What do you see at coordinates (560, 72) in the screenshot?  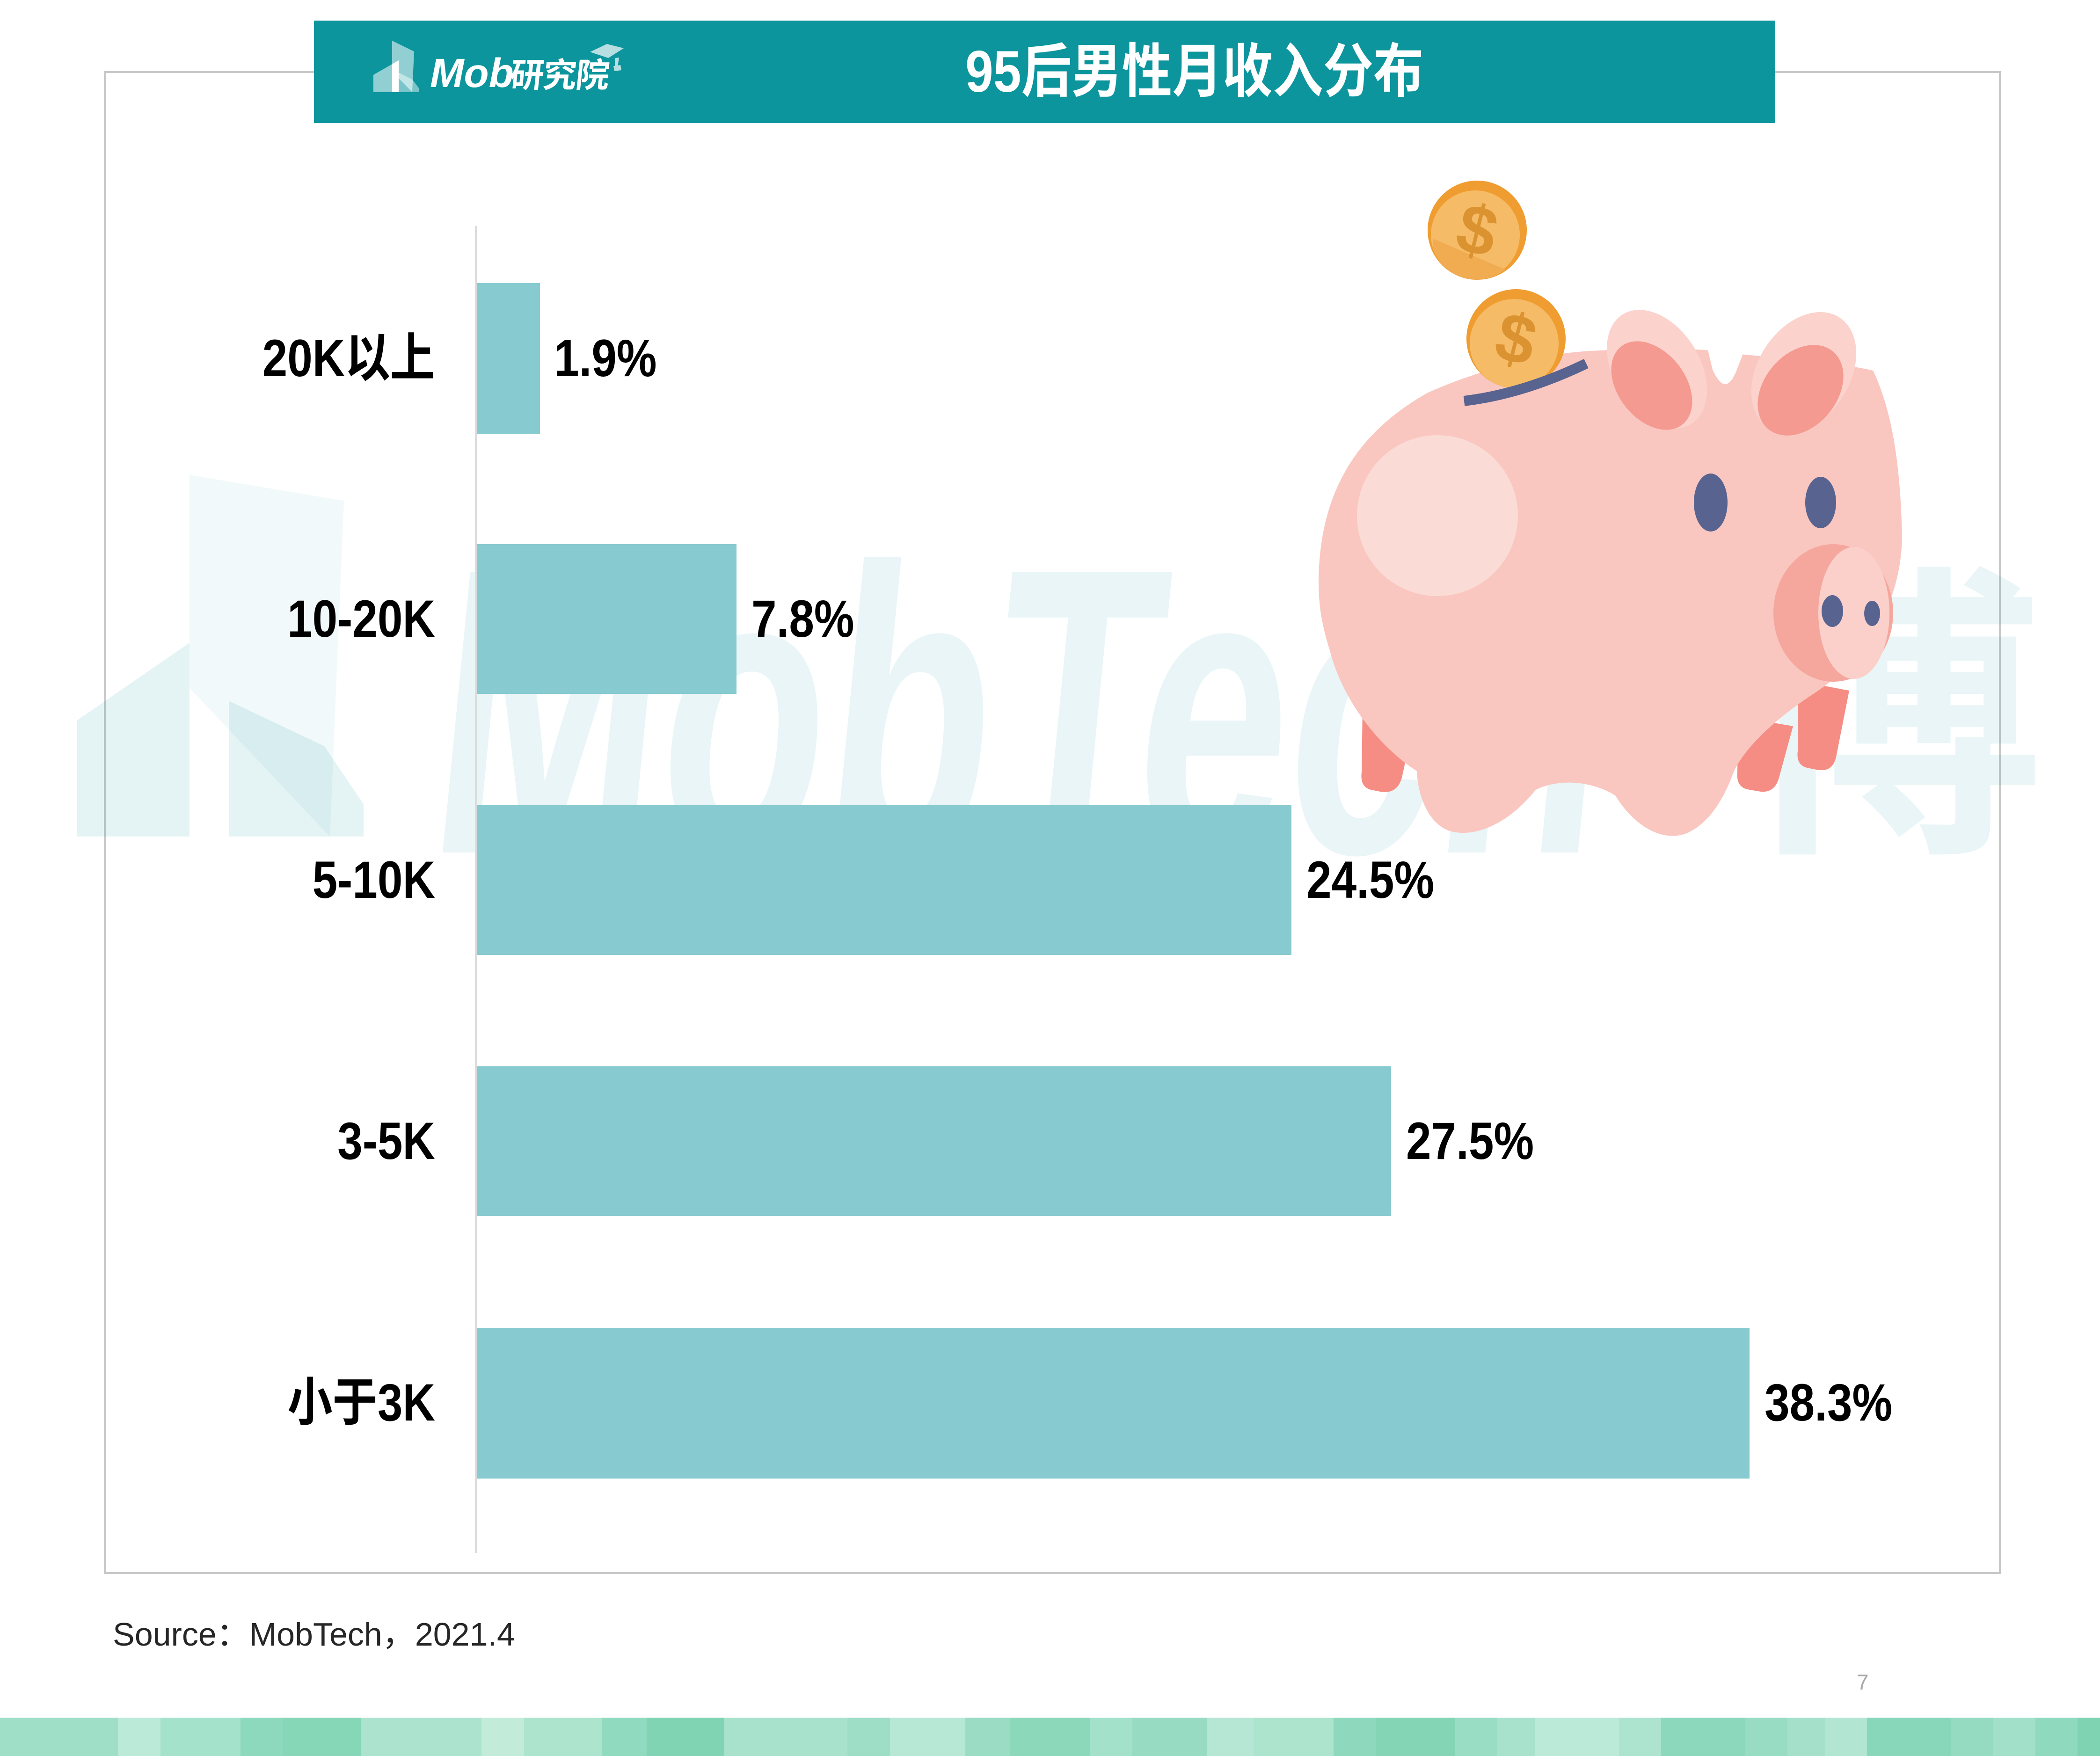 I see `svg-text: 研究院` at bounding box center [560, 72].